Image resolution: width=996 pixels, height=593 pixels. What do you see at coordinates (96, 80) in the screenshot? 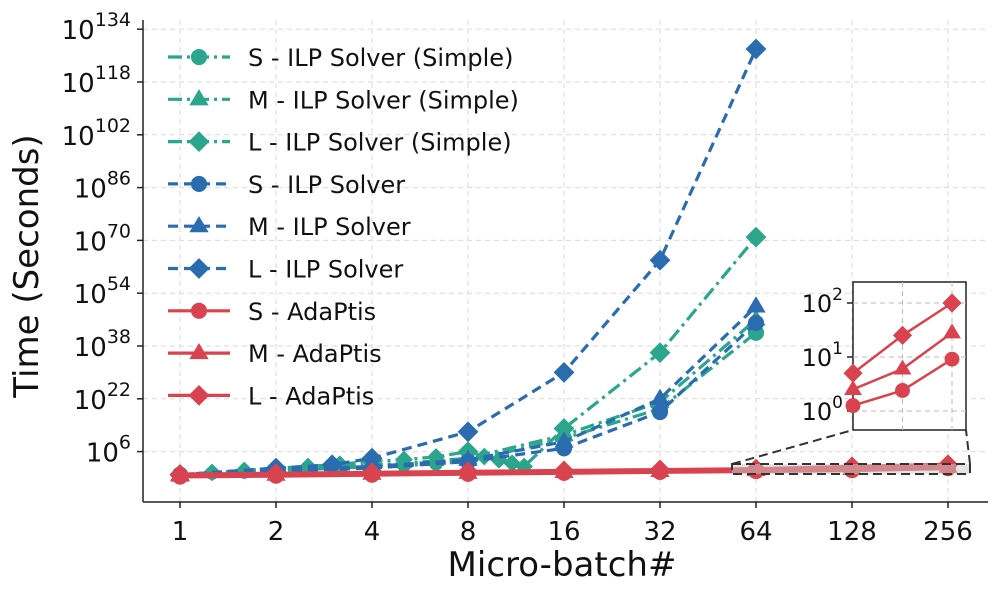
I see `y-tick-label: 10118` at bounding box center [96, 80].